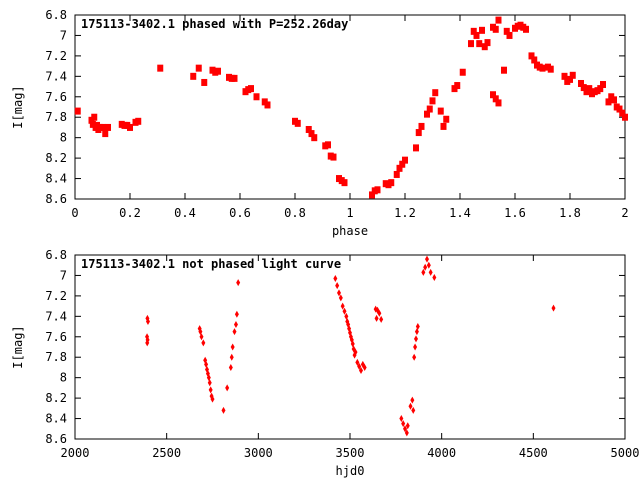  What do you see at coordinates (295, 213) in the screenshot?
I see `x-tick-label: 0.8` at bounding box center [295, 213].